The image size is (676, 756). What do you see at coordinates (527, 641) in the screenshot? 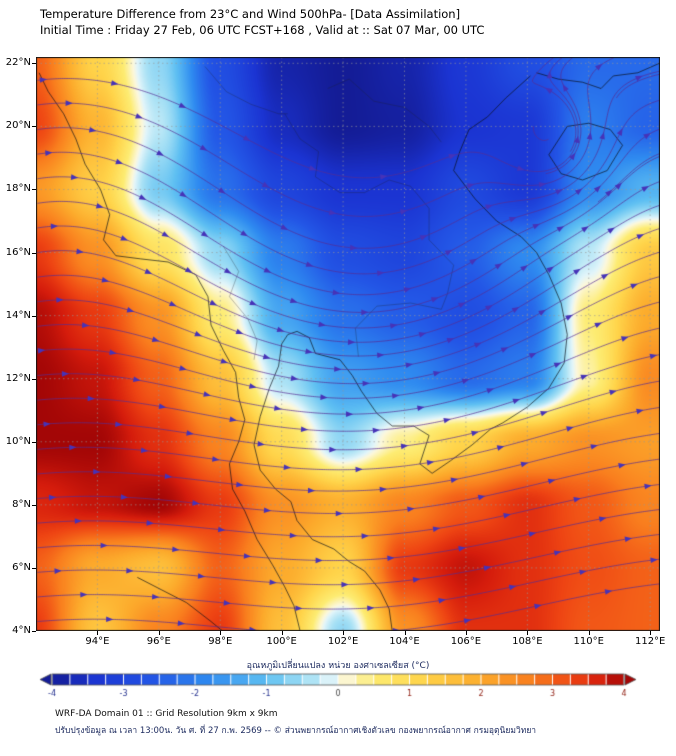
I see `x-tick-label: 108°E` at bounding box center [527, 641].